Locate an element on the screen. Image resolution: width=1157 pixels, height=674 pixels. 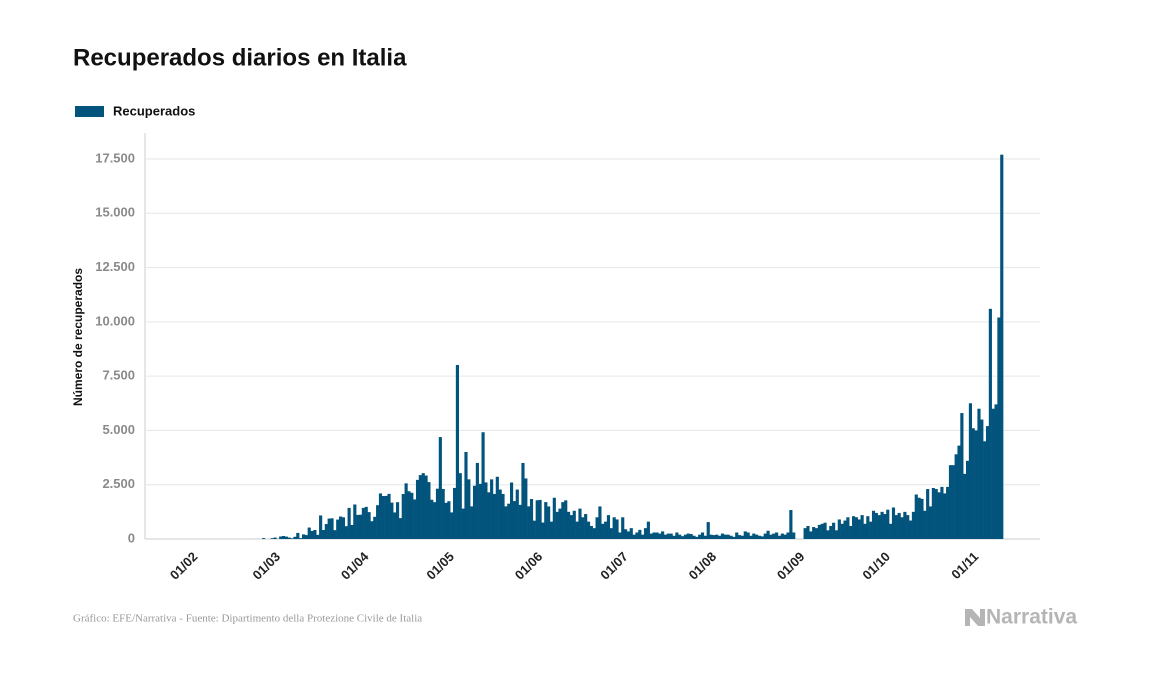
y-tick-label: 5.000 is located at coordinates (118, 429).